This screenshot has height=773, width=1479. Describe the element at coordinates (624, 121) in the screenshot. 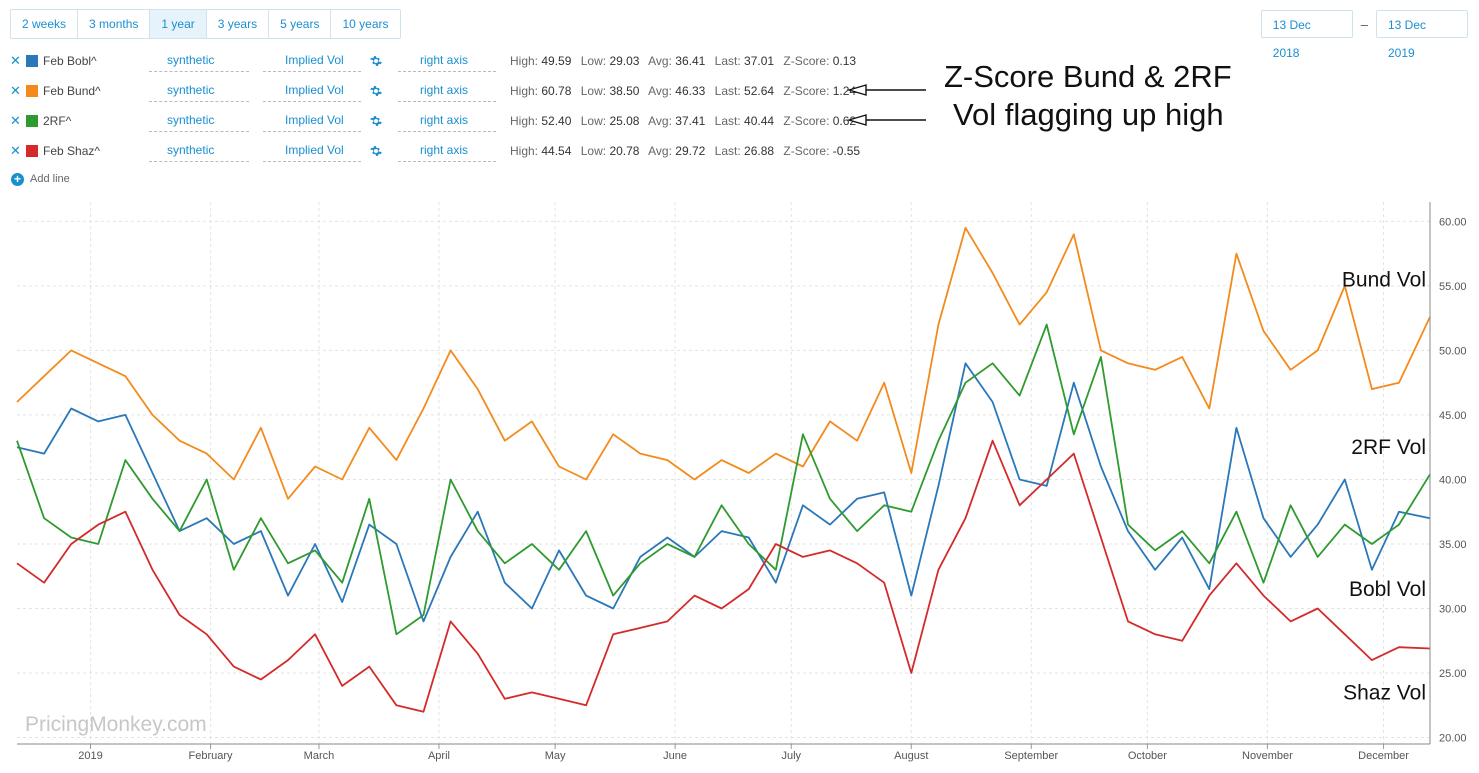

I see `stat-low: 25.08` at that location.